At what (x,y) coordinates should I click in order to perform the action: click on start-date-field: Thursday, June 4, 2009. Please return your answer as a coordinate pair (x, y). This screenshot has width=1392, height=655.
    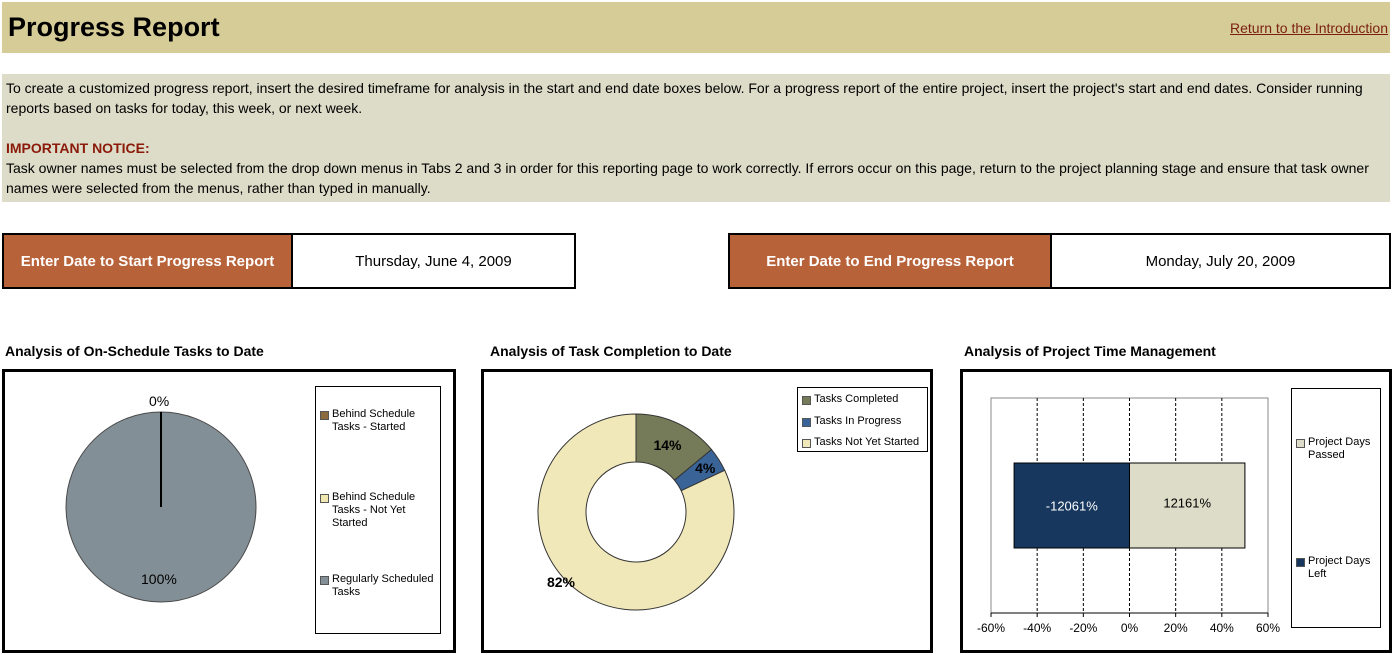
    Looking at the image, I should click on (433, 261).